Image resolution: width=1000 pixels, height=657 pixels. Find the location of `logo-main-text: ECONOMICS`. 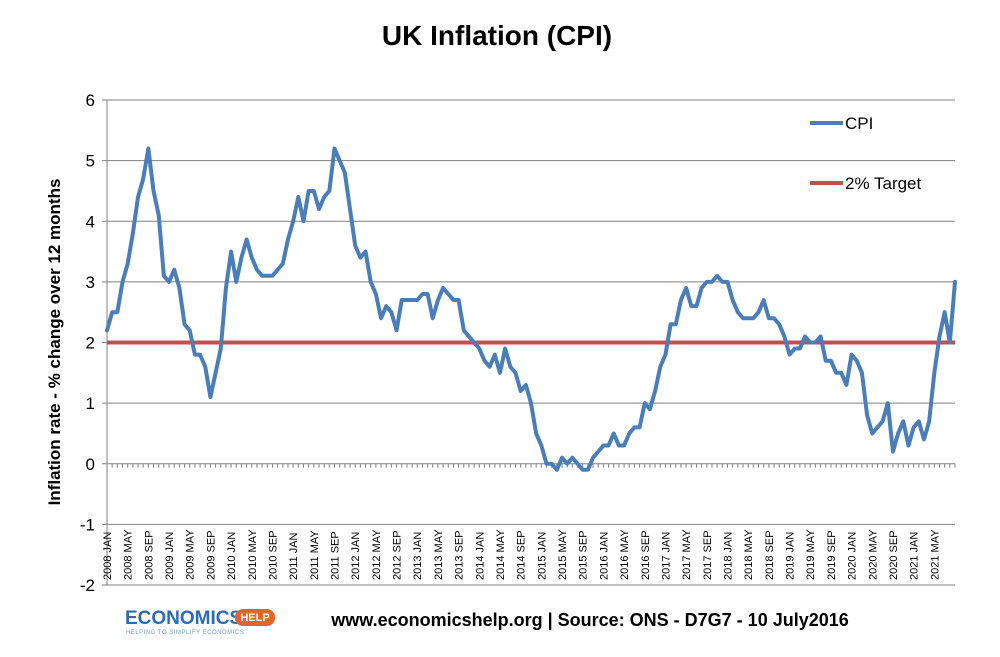

logo-main-text: ECONOMICS is located at coordinates (183, 618).